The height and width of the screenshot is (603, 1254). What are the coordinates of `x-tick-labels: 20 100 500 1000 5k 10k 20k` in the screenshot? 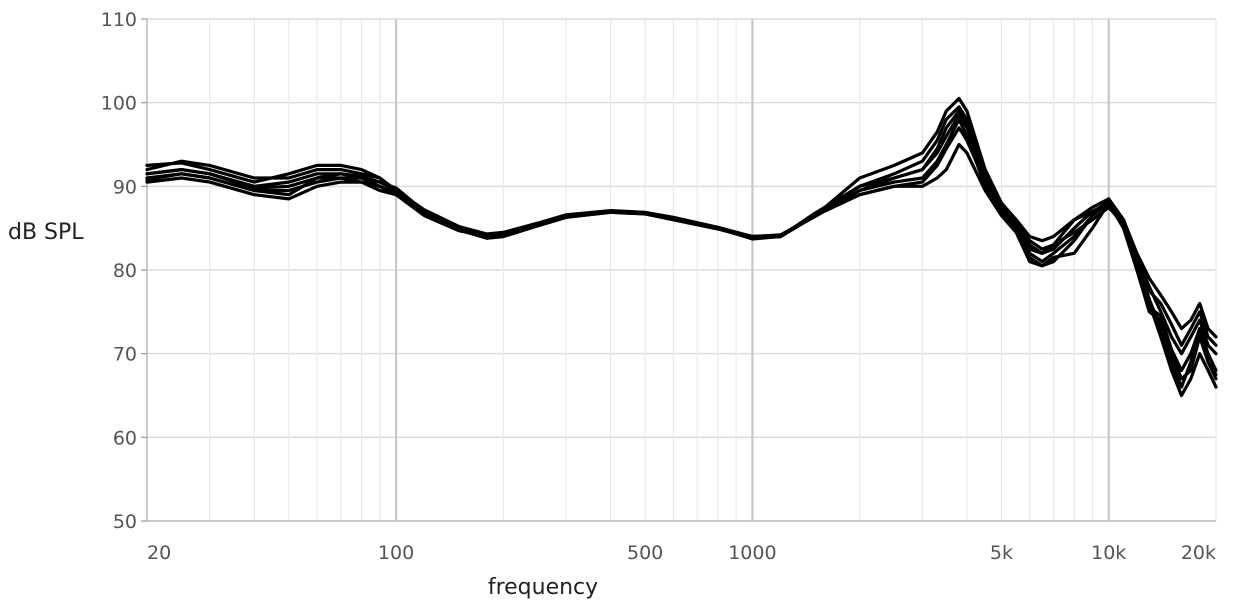 It's located at (681, 553).